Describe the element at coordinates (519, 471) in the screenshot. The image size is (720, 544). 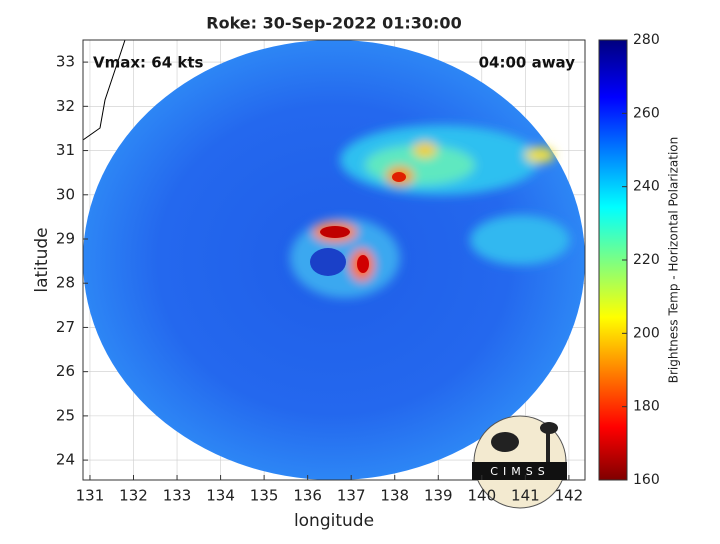
I see `logo-text: CIMSS` at that location.